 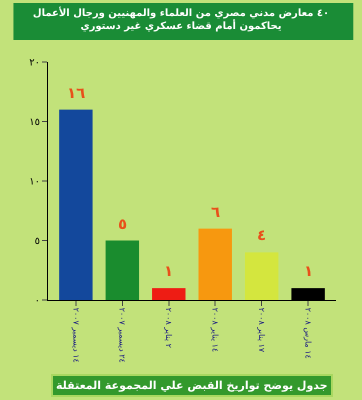 What do you see at coordinates (123, 224) in the screenshot?
I see `data-label: ٥` at bounding box center [123, 224].